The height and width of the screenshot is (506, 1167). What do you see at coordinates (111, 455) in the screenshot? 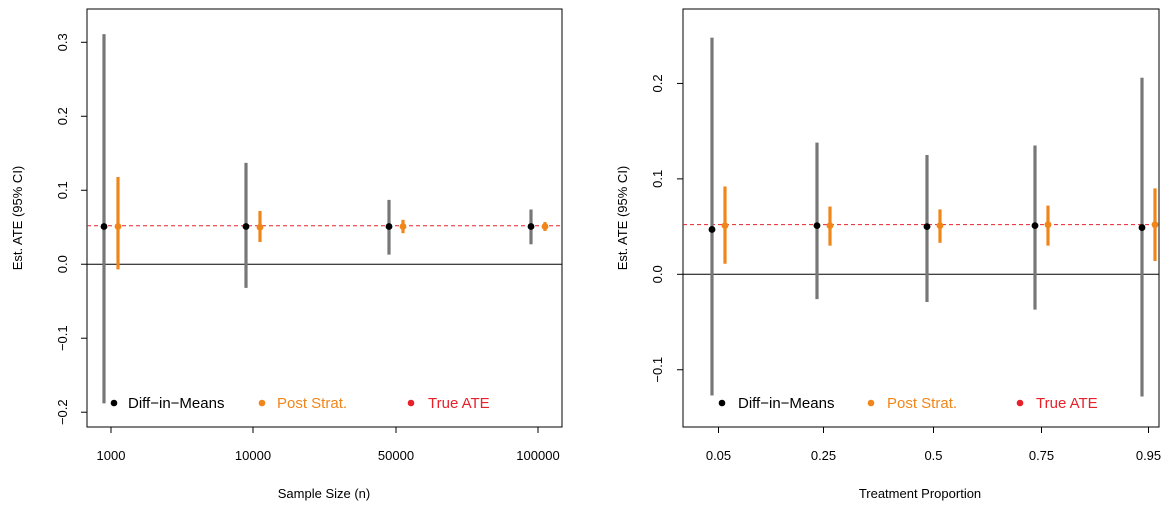
I see `x-tick-label: 1000` at bounding box center [111, 455].